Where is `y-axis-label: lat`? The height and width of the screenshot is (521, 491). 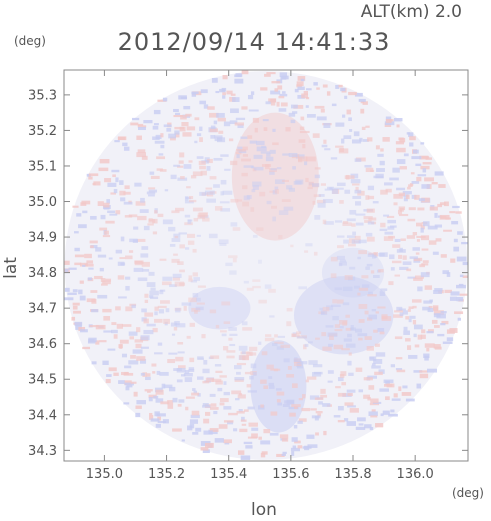
y-axis-label: lat is located at coordinates (11, 268).